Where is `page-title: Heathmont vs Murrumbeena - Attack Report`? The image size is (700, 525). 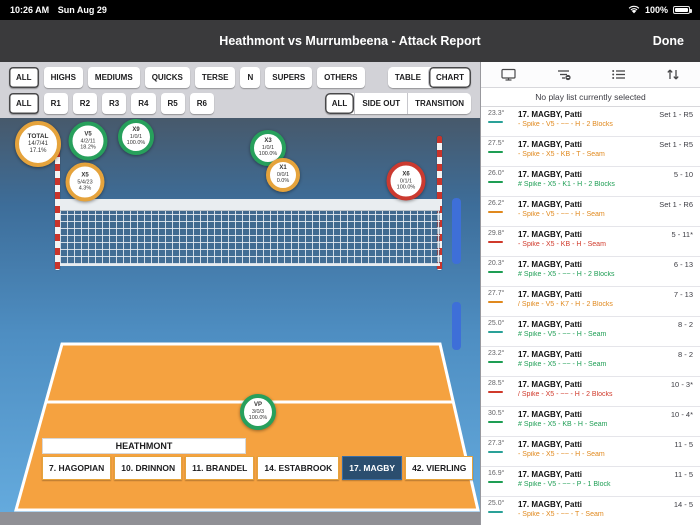 page-title: Heathmont vs Murrumbeena - Attack Report is located at coordinates (350, 41).